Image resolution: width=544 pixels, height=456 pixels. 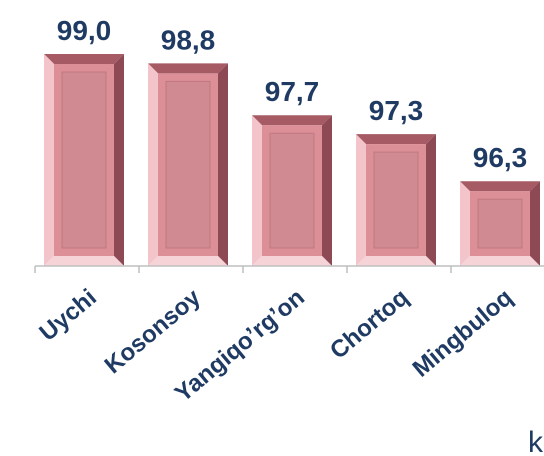 I want to click on category-label-2: Kosonsoy, so click(x=153, y=331).